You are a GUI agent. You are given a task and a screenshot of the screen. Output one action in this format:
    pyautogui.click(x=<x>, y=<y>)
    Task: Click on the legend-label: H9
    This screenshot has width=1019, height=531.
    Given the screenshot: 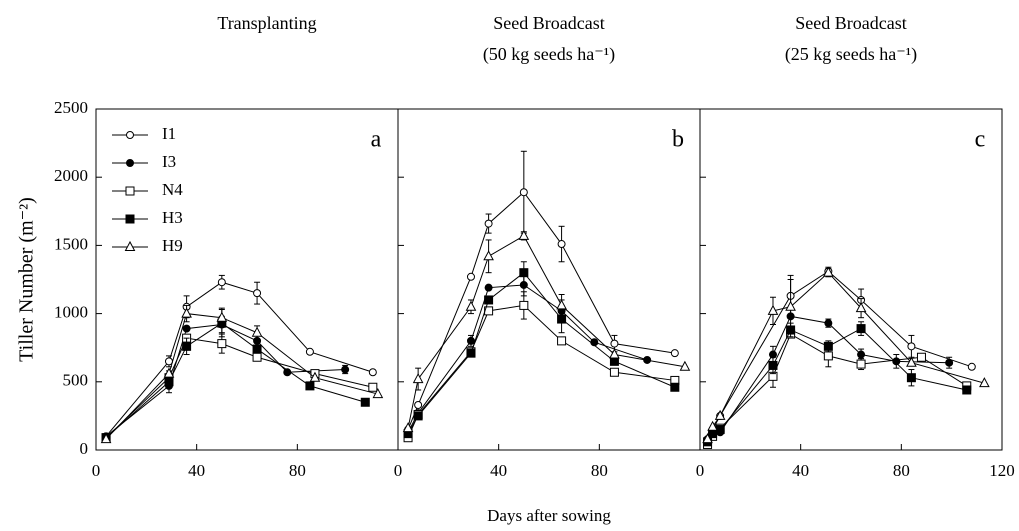 What is the action you would take?
    pyautogui.click(x=172, y=245)
    